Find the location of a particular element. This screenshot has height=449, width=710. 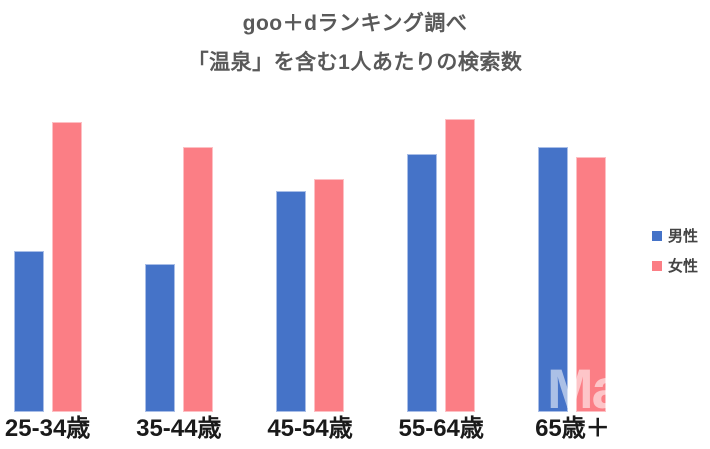

chart-subtitle: 「温泉」を含む1人あたりの検索数 is located at coordinates (355, 62).